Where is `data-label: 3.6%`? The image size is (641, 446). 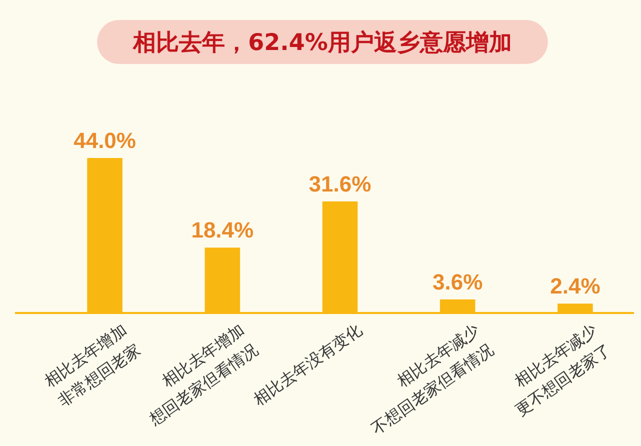
data-label: 3.6% is located at coordinates (457, 281).